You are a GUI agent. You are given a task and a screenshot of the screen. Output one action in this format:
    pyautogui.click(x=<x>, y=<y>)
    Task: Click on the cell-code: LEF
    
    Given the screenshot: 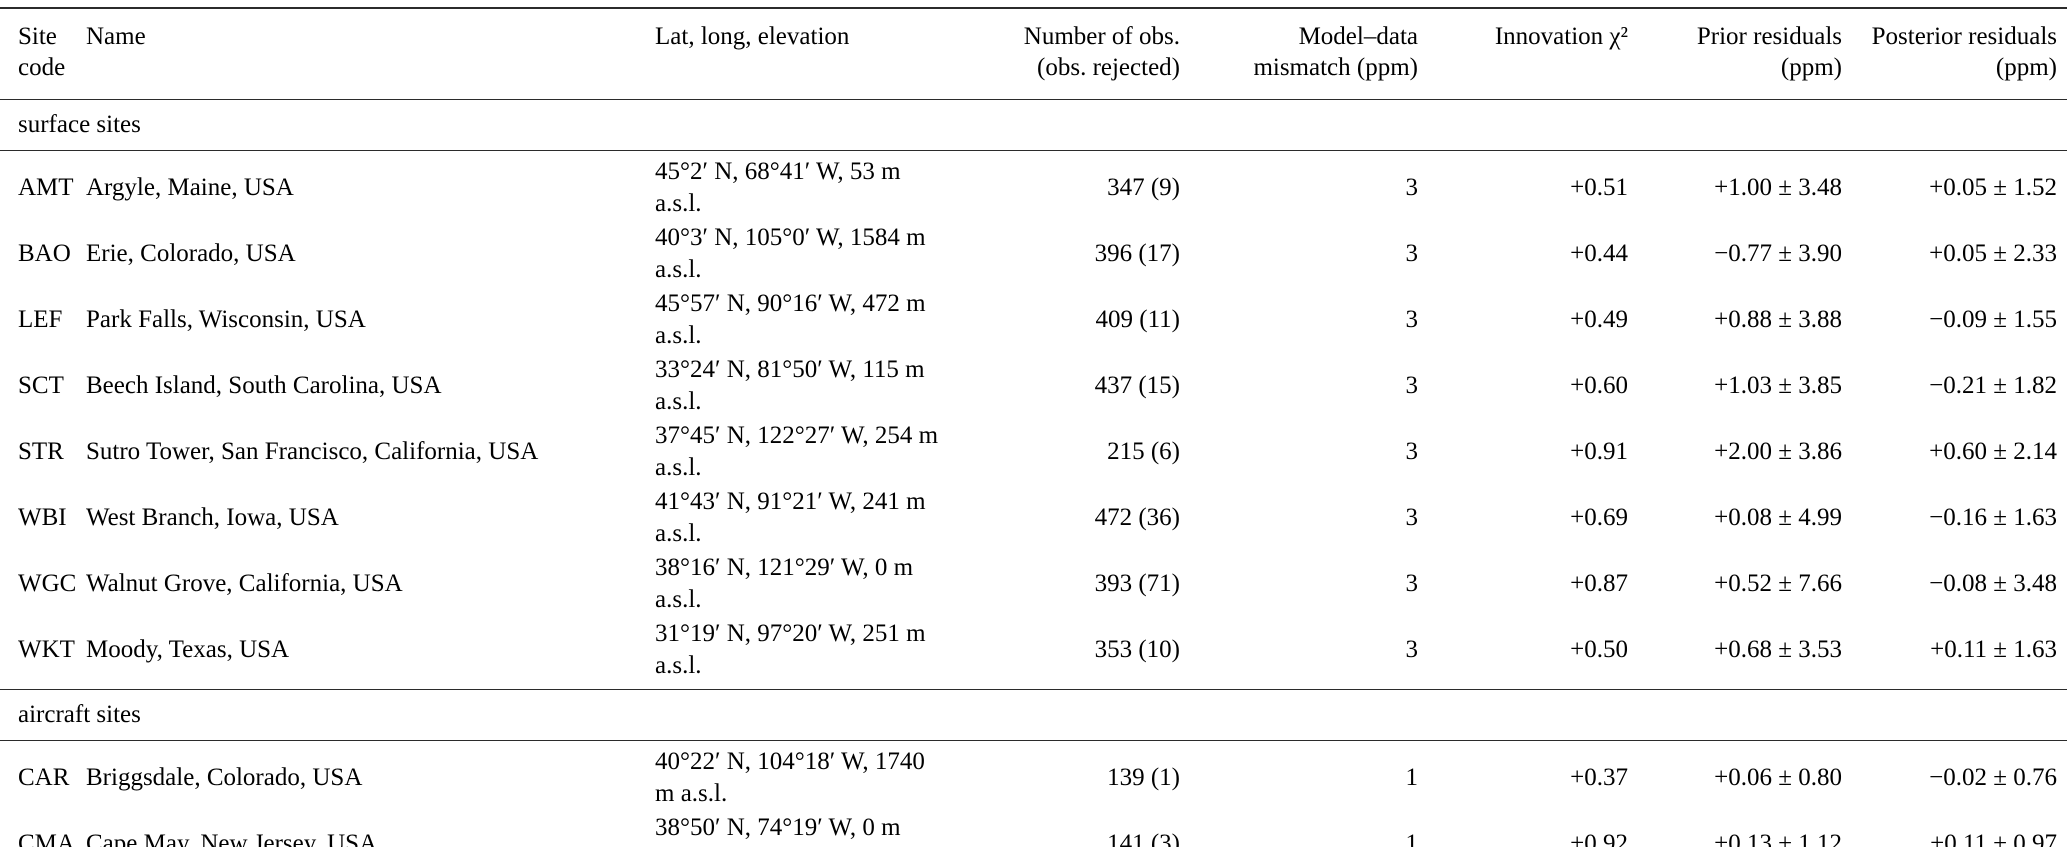 What is the action you would take?
    pyautogui.click(x=40, y=319)
    